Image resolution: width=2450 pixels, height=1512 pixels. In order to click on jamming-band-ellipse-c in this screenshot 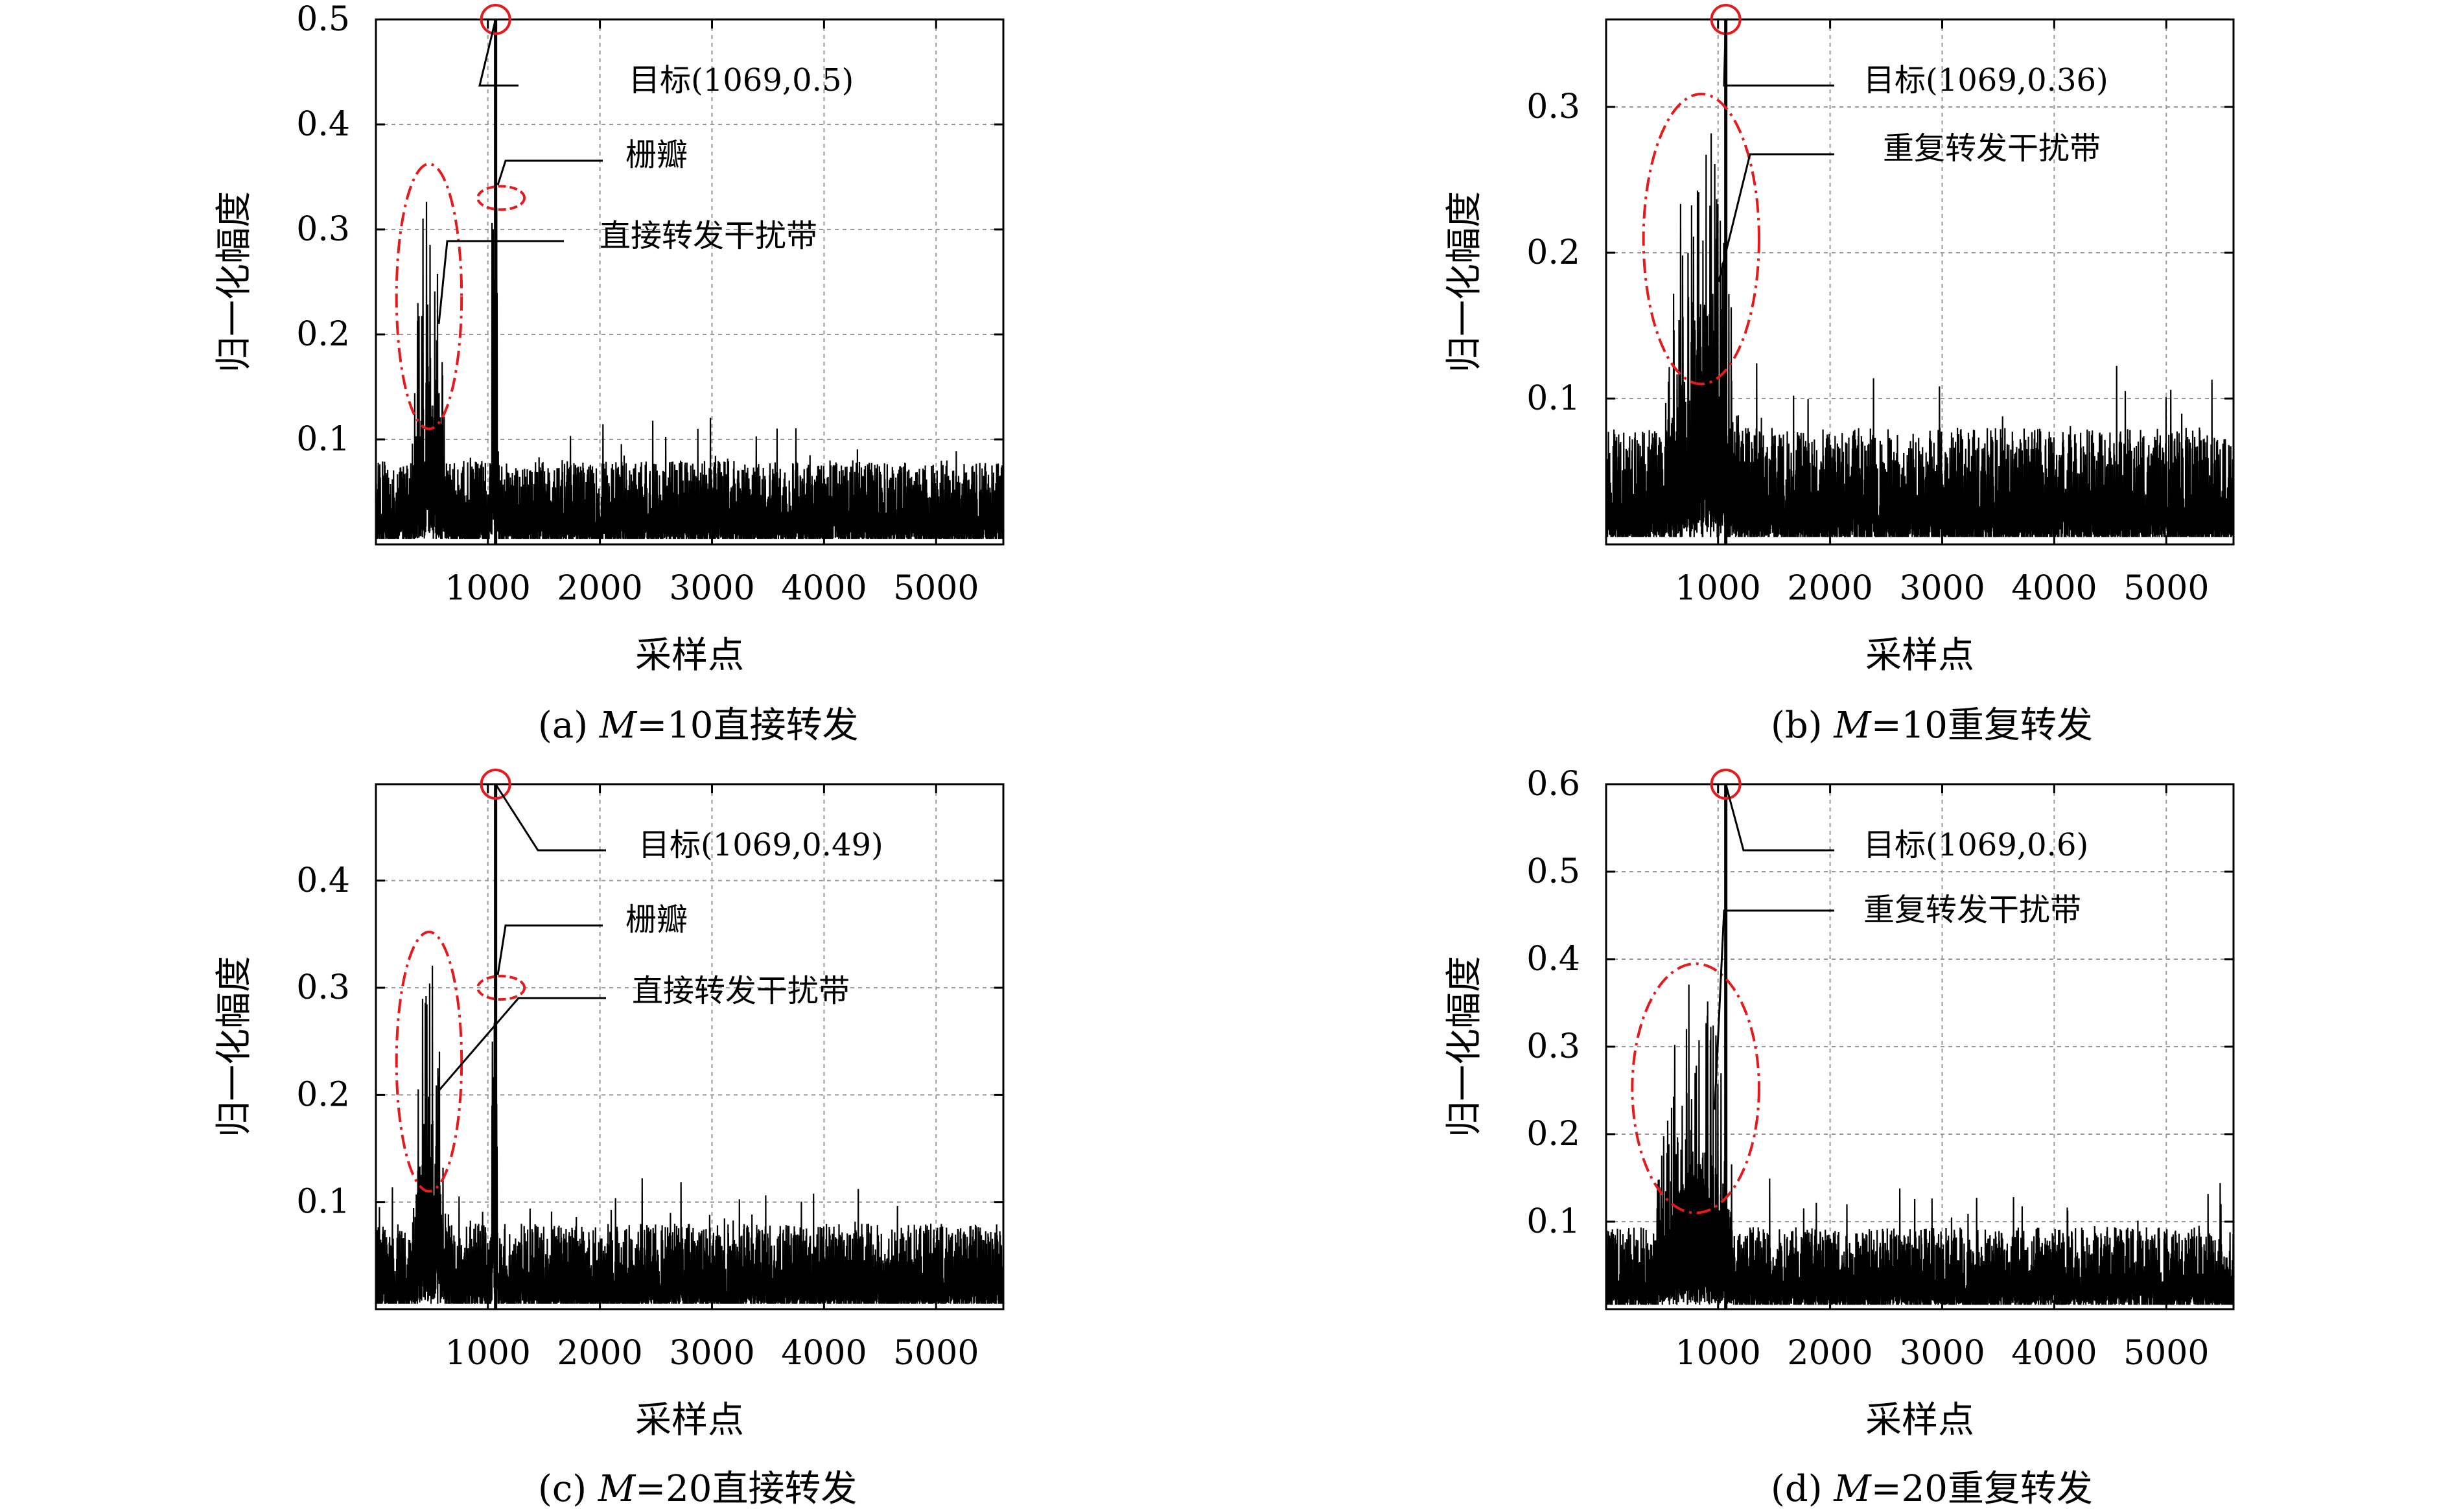, I will do `click(429, 1061)`.